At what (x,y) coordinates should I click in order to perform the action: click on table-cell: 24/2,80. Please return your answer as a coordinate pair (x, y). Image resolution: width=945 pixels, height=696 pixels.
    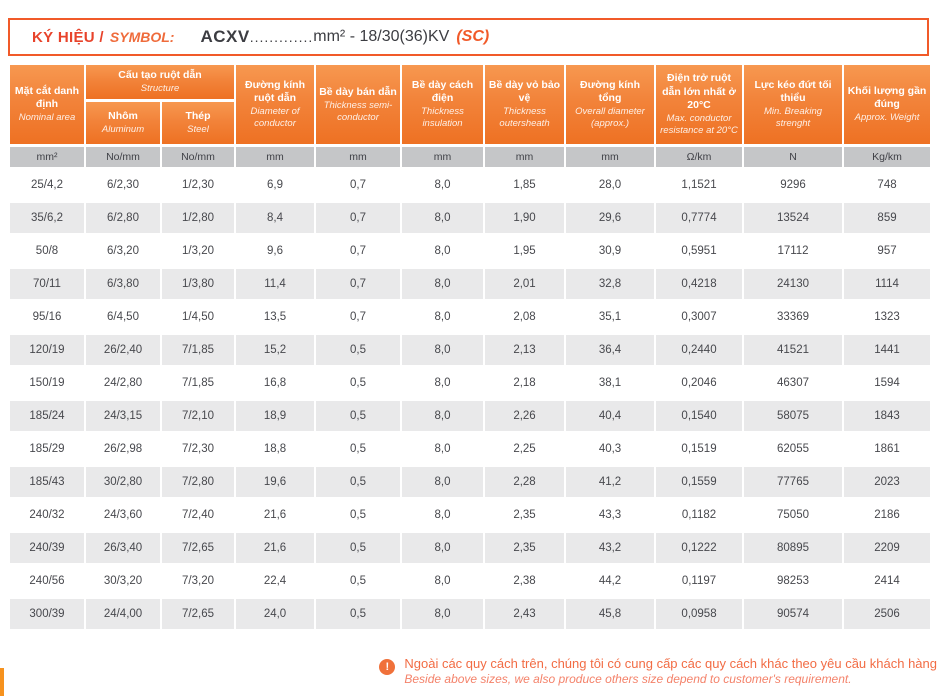
    Looking at the image, I should click on (123, 383).